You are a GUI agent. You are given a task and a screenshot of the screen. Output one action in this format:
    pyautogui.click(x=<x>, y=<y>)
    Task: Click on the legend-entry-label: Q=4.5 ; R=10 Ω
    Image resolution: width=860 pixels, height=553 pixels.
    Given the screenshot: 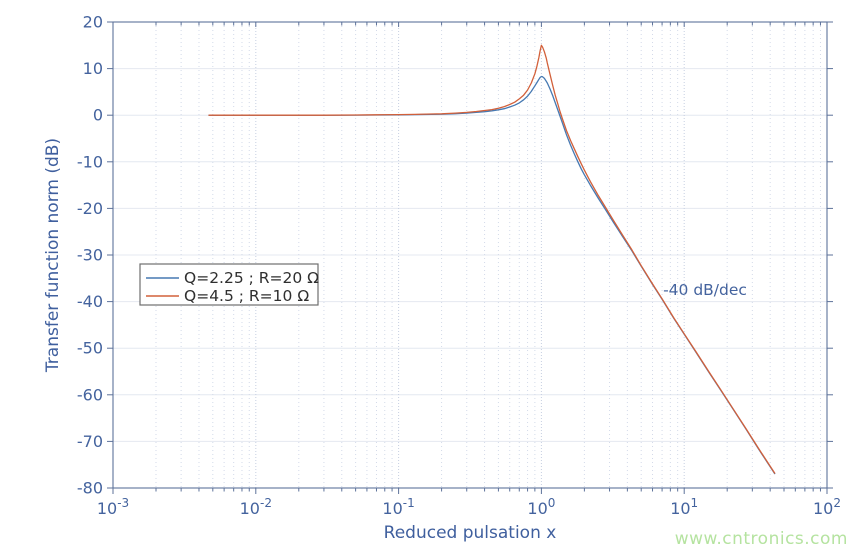 What is the action you would take?
    pyautogui.click(x=246, y=296)
    